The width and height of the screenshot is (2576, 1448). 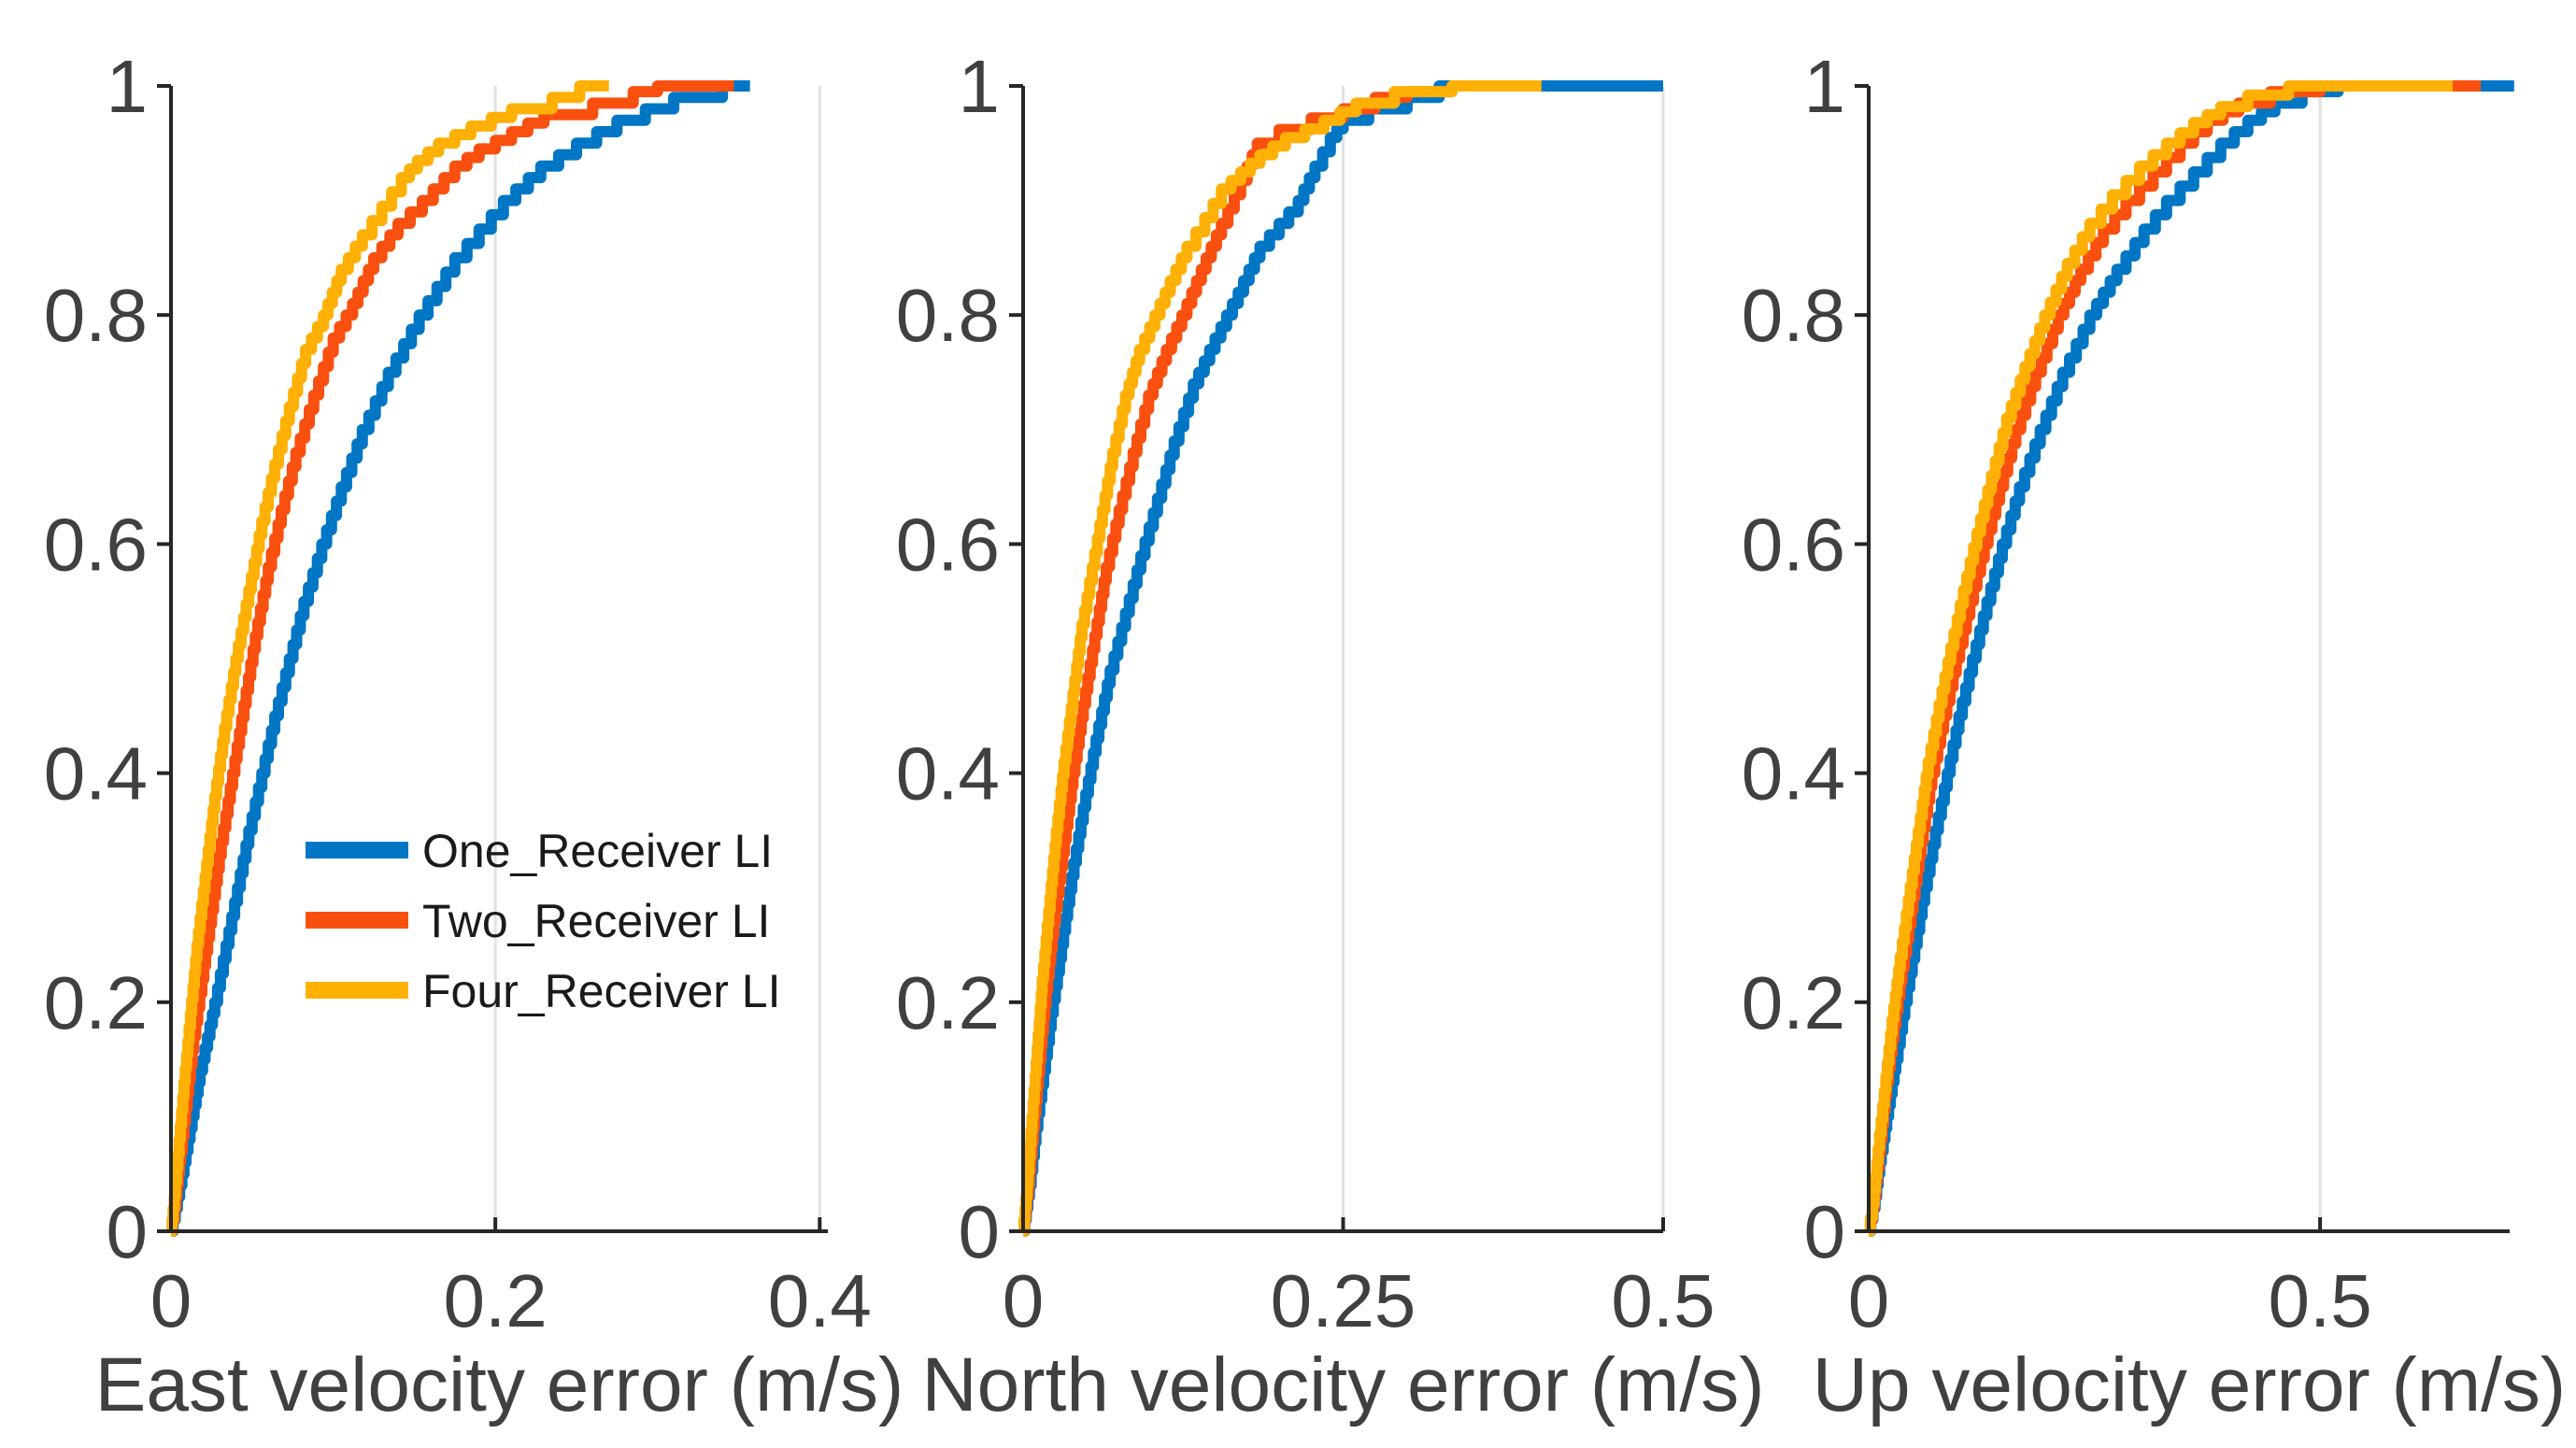 I want to click on legend-label-two-receiver-li: Two_Receiver LI, so click(x=596, y=921).